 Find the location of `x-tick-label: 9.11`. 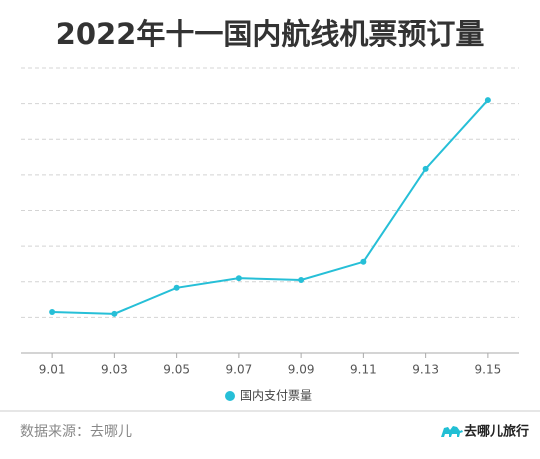

x-tick-label: 9.11 is located at coordinates (363, 370).